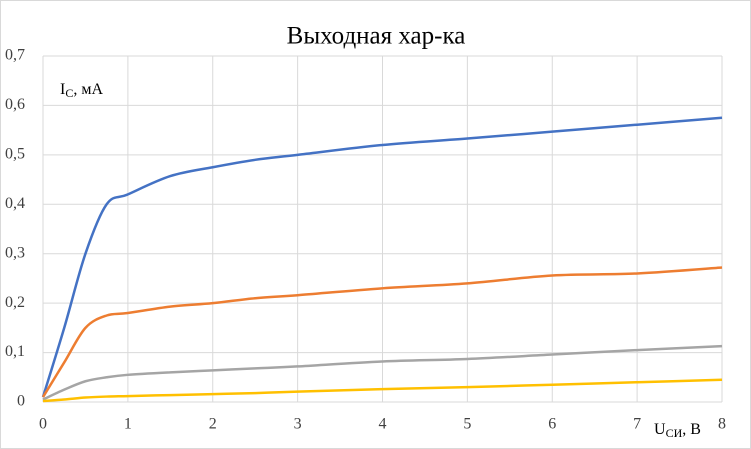 Image resolution: width=751 pixels, height=449 pixels. Describe the element at coordinates (15, 351) in the screenshot. I see `y-tick-label: 0,1` at that location.